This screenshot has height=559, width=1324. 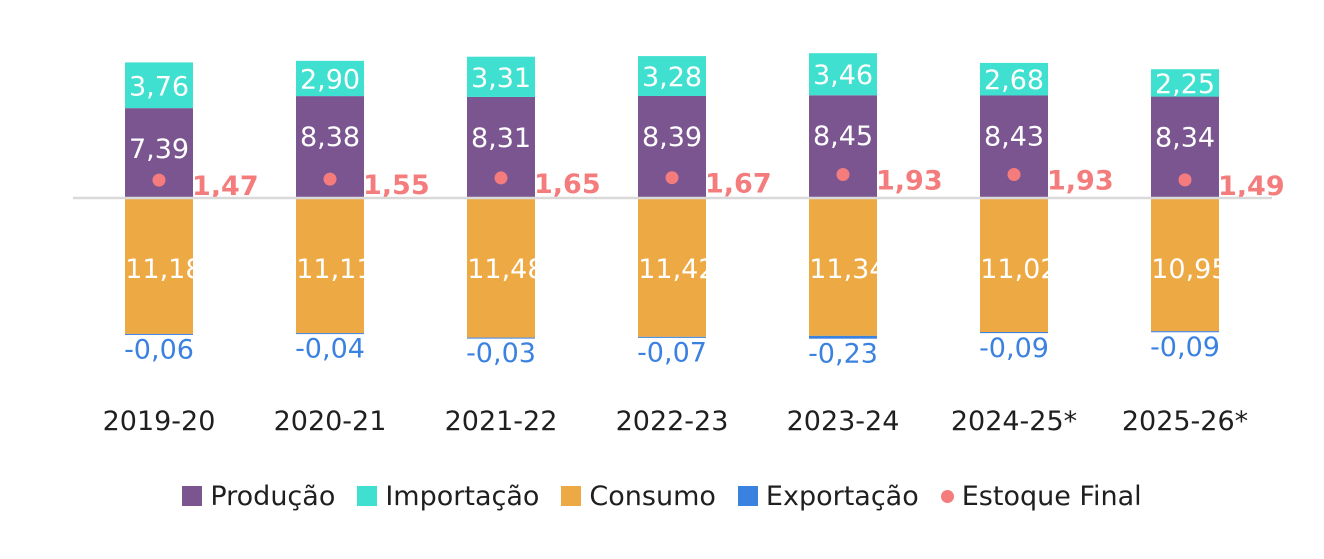 I want to click on label-estoque-final: 1,65, so click(x=567, y=184).